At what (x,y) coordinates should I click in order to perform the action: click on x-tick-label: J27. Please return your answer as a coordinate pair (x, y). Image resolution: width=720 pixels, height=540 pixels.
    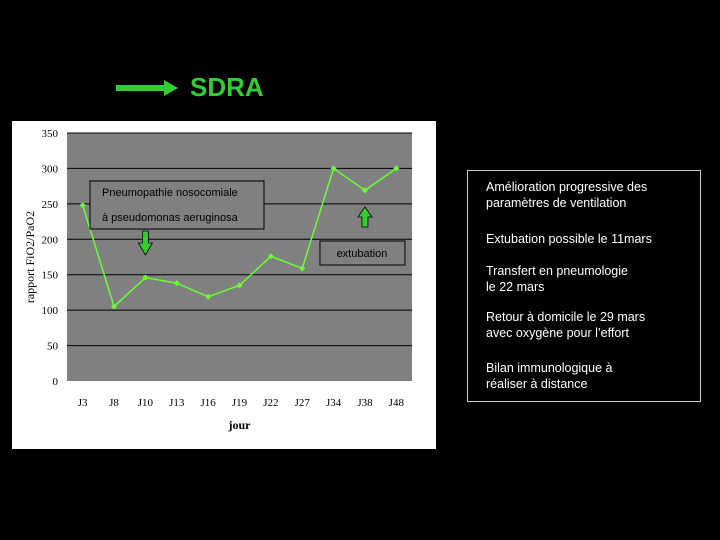
    Looking at the image, I should click on (303, 403).